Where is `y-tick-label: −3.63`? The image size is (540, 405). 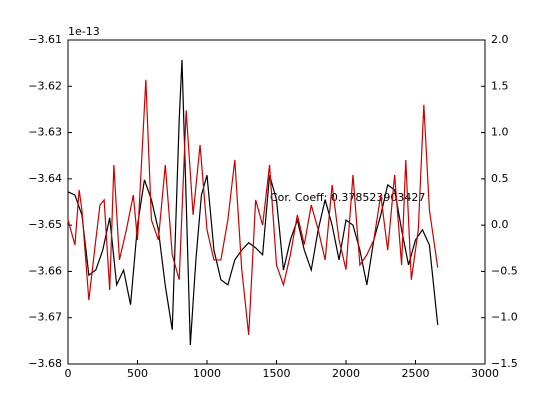 y-tick-label: −3.63 is located at coordinates (45, 132).